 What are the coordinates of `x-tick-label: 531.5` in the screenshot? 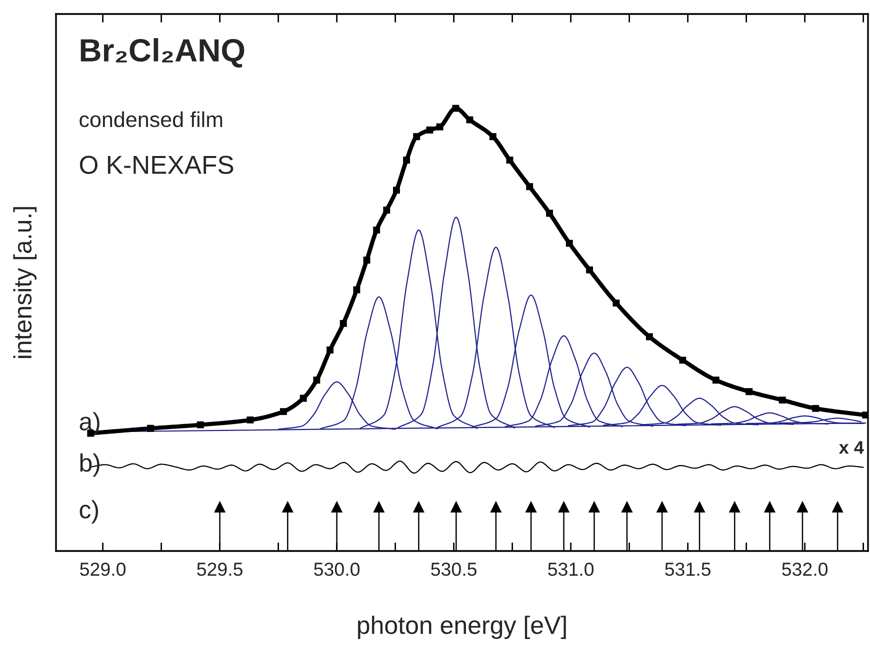 It's located at (687, 569).